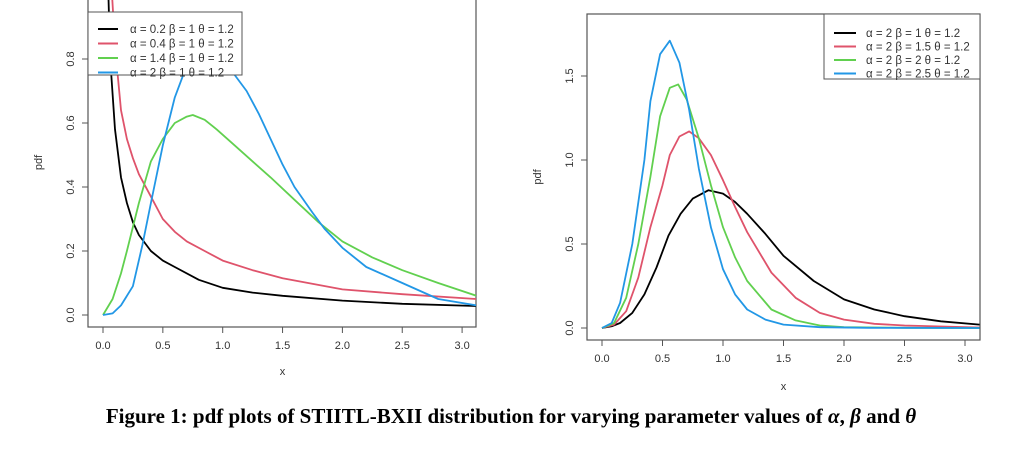 The width and height of the screenshot is (1022, 452). Describe the element at coordinates (570, 243) in the screenshot. I see `y-tick-label: 0.5` at that location.